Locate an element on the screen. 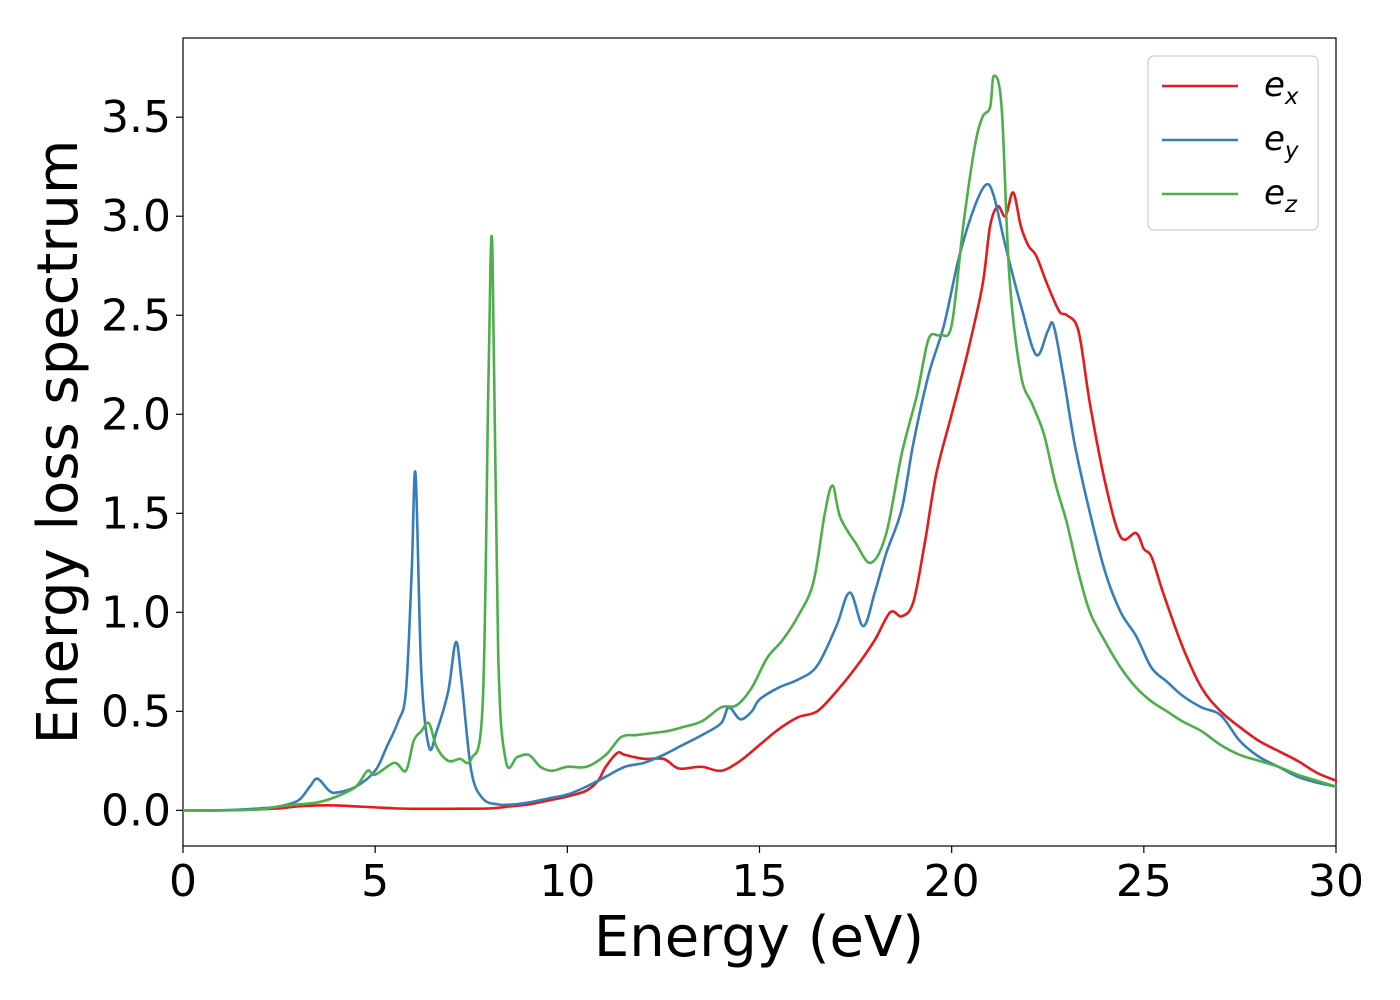 The height and width of the screenshot is (1000, 1400). y-tick-label: 3.0 is located at coordinates (136, 216).